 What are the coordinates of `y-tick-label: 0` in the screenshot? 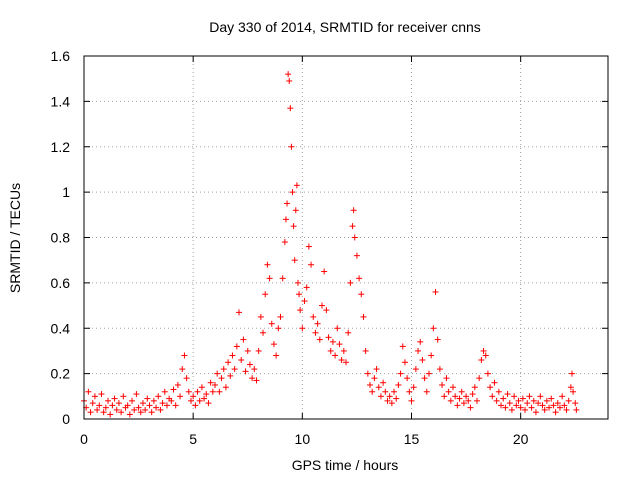 It's located at (66, 419).